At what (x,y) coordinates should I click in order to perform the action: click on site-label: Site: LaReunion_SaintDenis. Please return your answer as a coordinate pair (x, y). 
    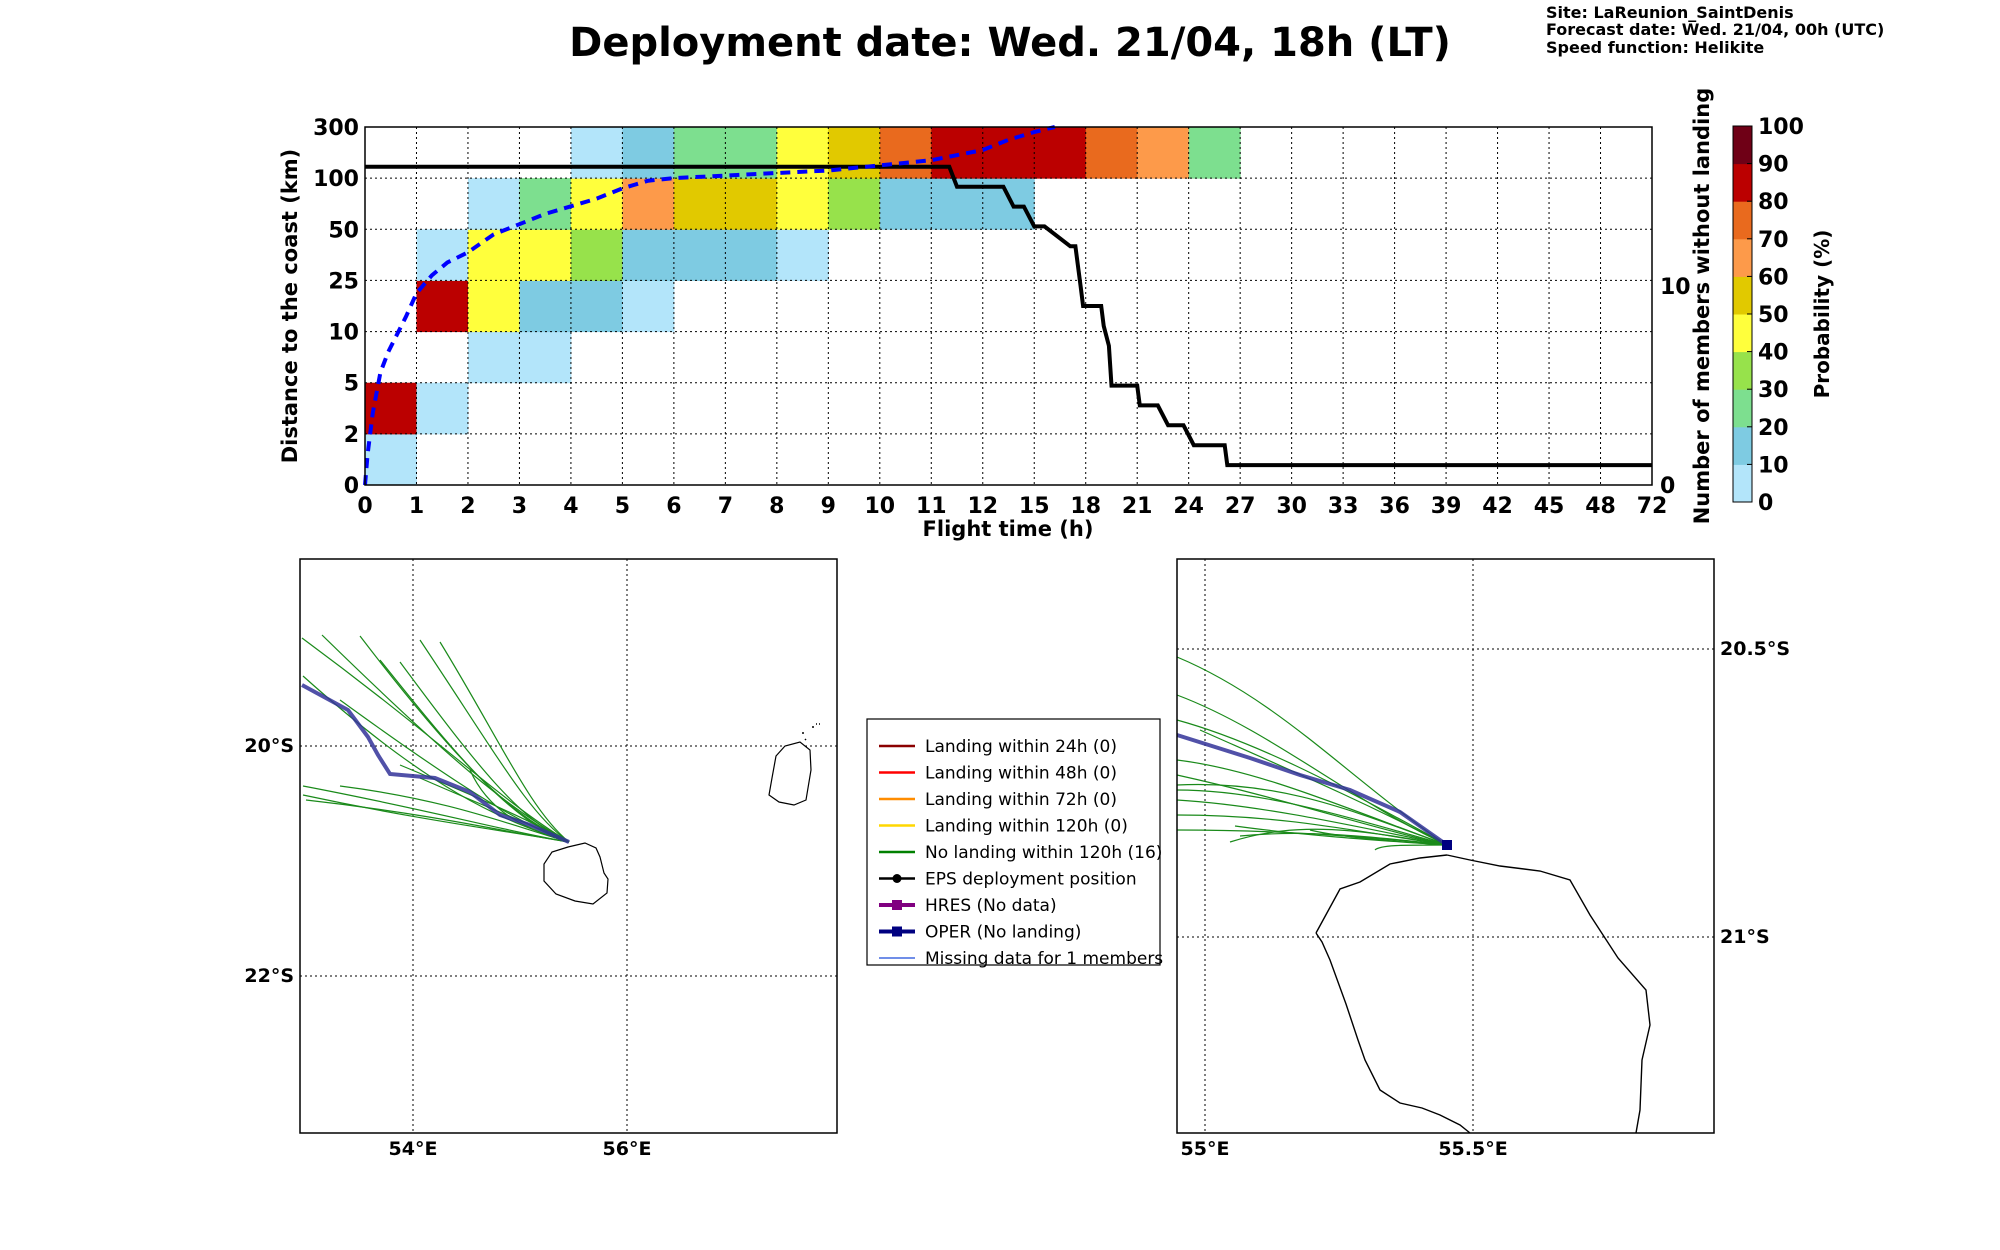
    Looking at the image, I should click on (1670, 12).